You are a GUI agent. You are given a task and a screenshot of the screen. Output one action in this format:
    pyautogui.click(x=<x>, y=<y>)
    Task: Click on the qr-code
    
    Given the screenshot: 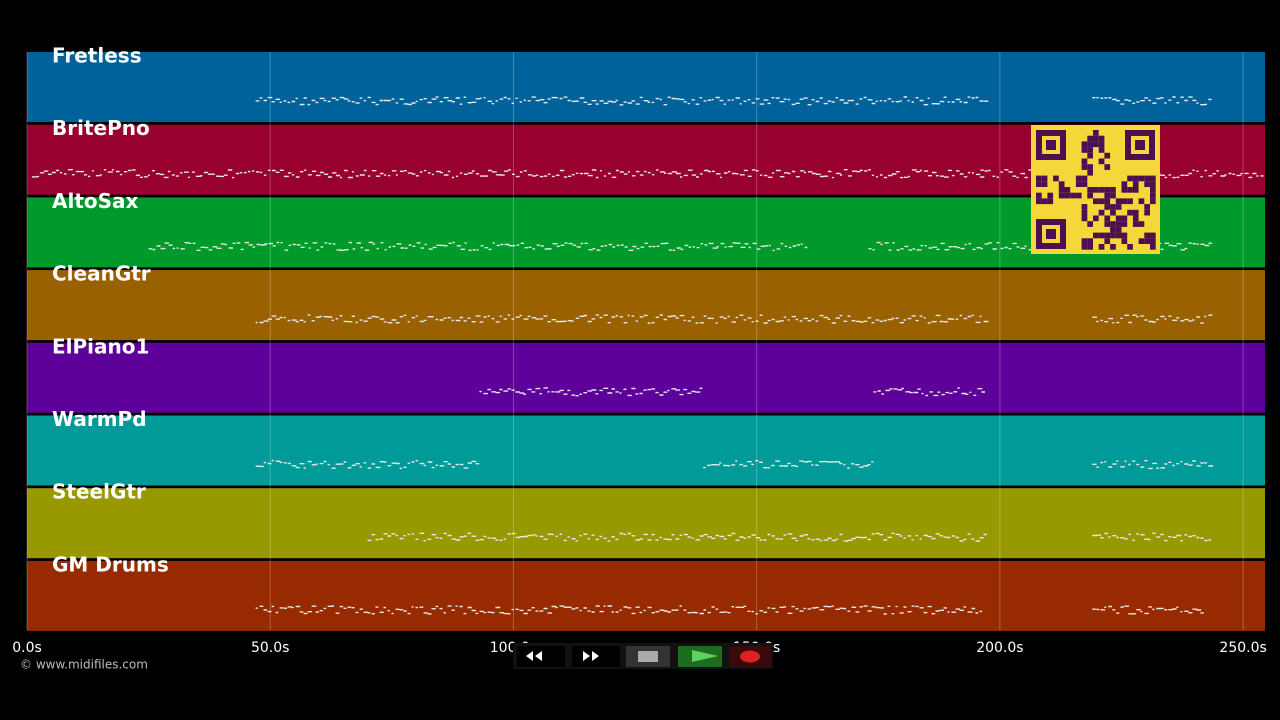 What is the action you would take?
    pyautogui.click(x=1095, y=189)
    